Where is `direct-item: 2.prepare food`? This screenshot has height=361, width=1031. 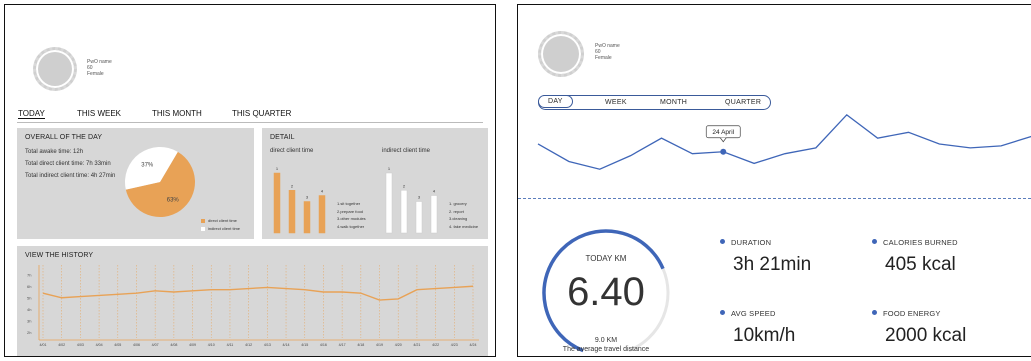
direct-item: 2.prepare food is located at coordinates (350, 211).